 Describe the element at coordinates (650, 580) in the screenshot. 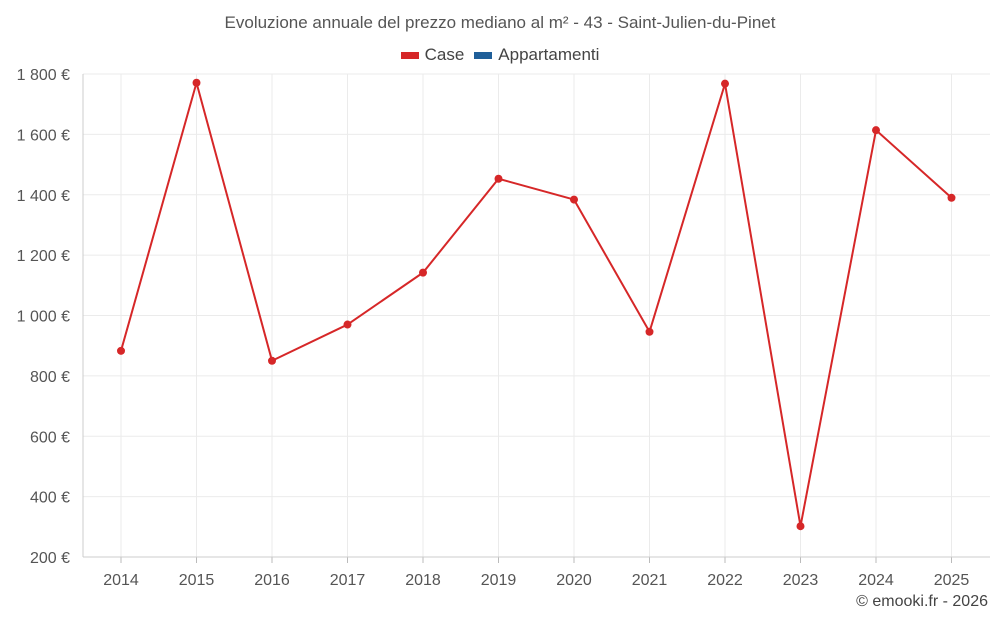

I see `x-tick-label: 2021` at that location.